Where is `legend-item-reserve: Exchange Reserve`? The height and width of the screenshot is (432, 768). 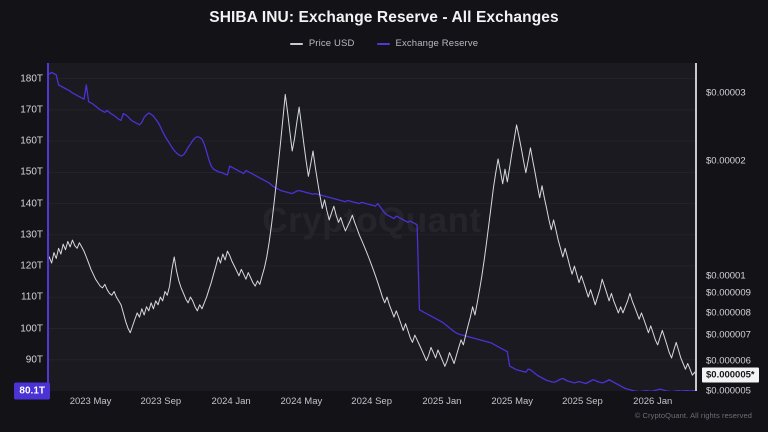
legend-item-reserve: Exchange Reserve is located at coordinates (427, 43).